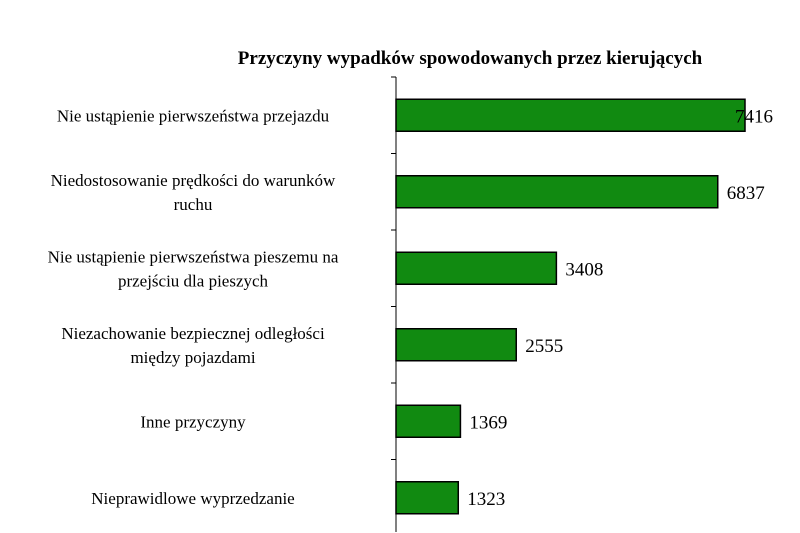 Image resolution: width=800 pixels, height=533 pixels. I want to click on category-label: ruchu, so click(193, 204).